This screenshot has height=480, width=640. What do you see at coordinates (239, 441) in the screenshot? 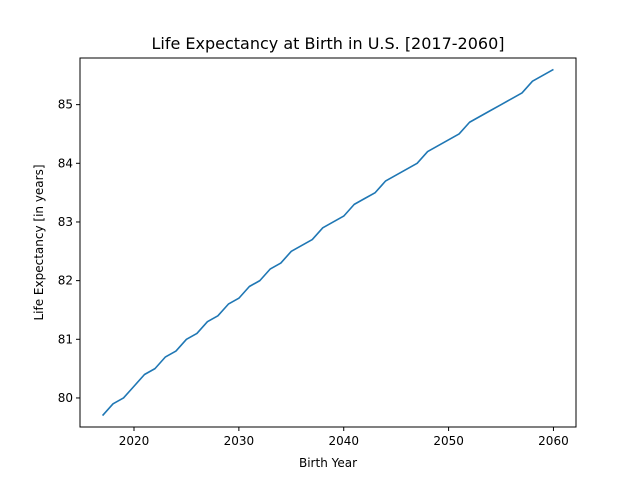
I see `x-tick-label: 2030` at bounding box center [239, 441].